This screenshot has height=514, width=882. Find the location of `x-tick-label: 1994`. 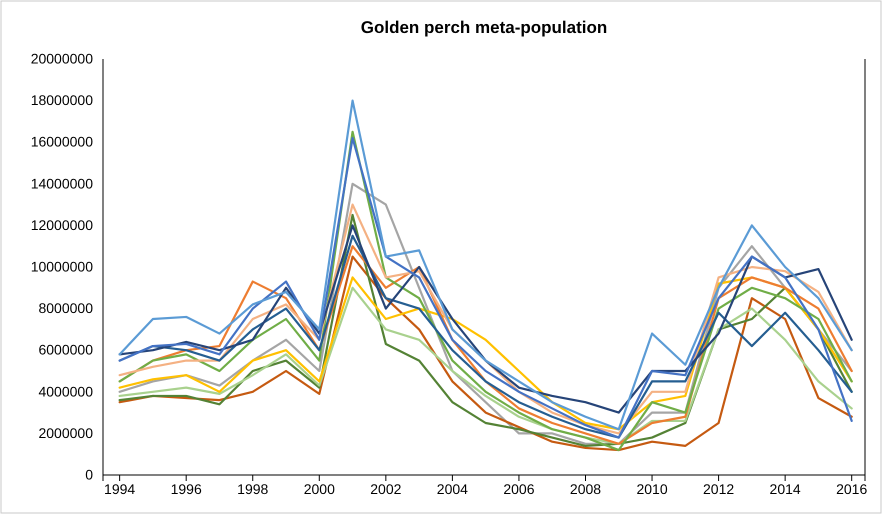

x-tick-label: 1994 is located at coordinates (120, 488).